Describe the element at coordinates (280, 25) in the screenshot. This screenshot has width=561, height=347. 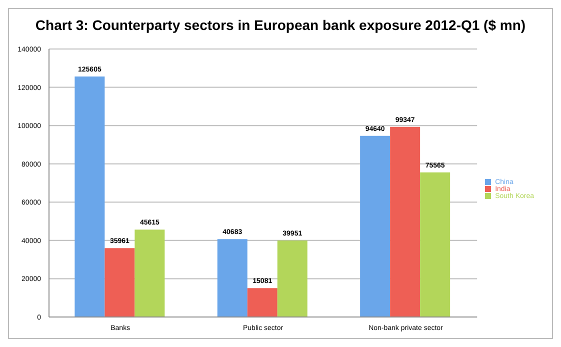
I see `chart-title: Chart 3: Counterparty sectors in European bank exposure 2012-Q1 ($ mn)` at that location.